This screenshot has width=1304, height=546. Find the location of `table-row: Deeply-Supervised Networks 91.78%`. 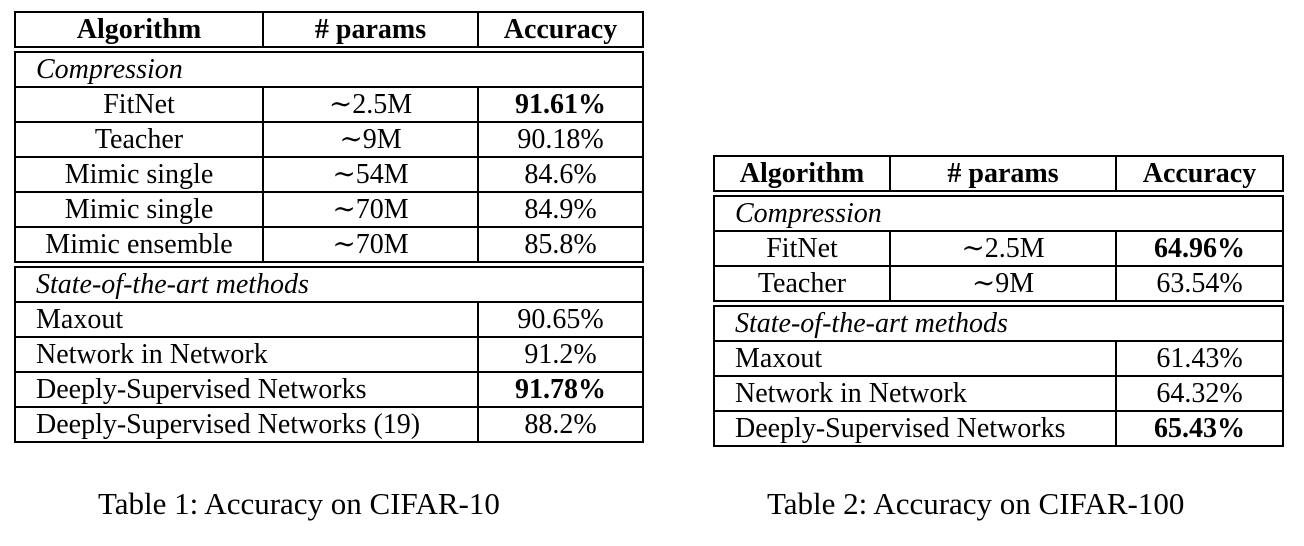

table-row: Deeply-Supervised Networks 91.78% is located at coordinates (329, 389).